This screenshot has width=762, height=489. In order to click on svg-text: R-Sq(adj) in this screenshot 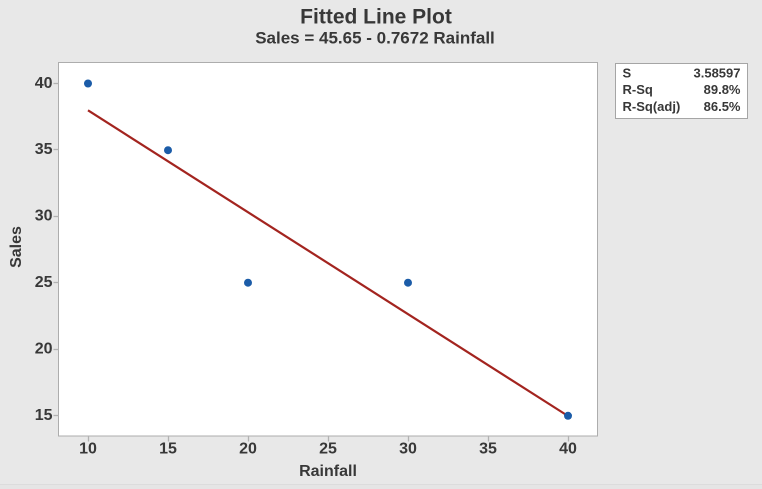, I will do `click(652, 106)`.